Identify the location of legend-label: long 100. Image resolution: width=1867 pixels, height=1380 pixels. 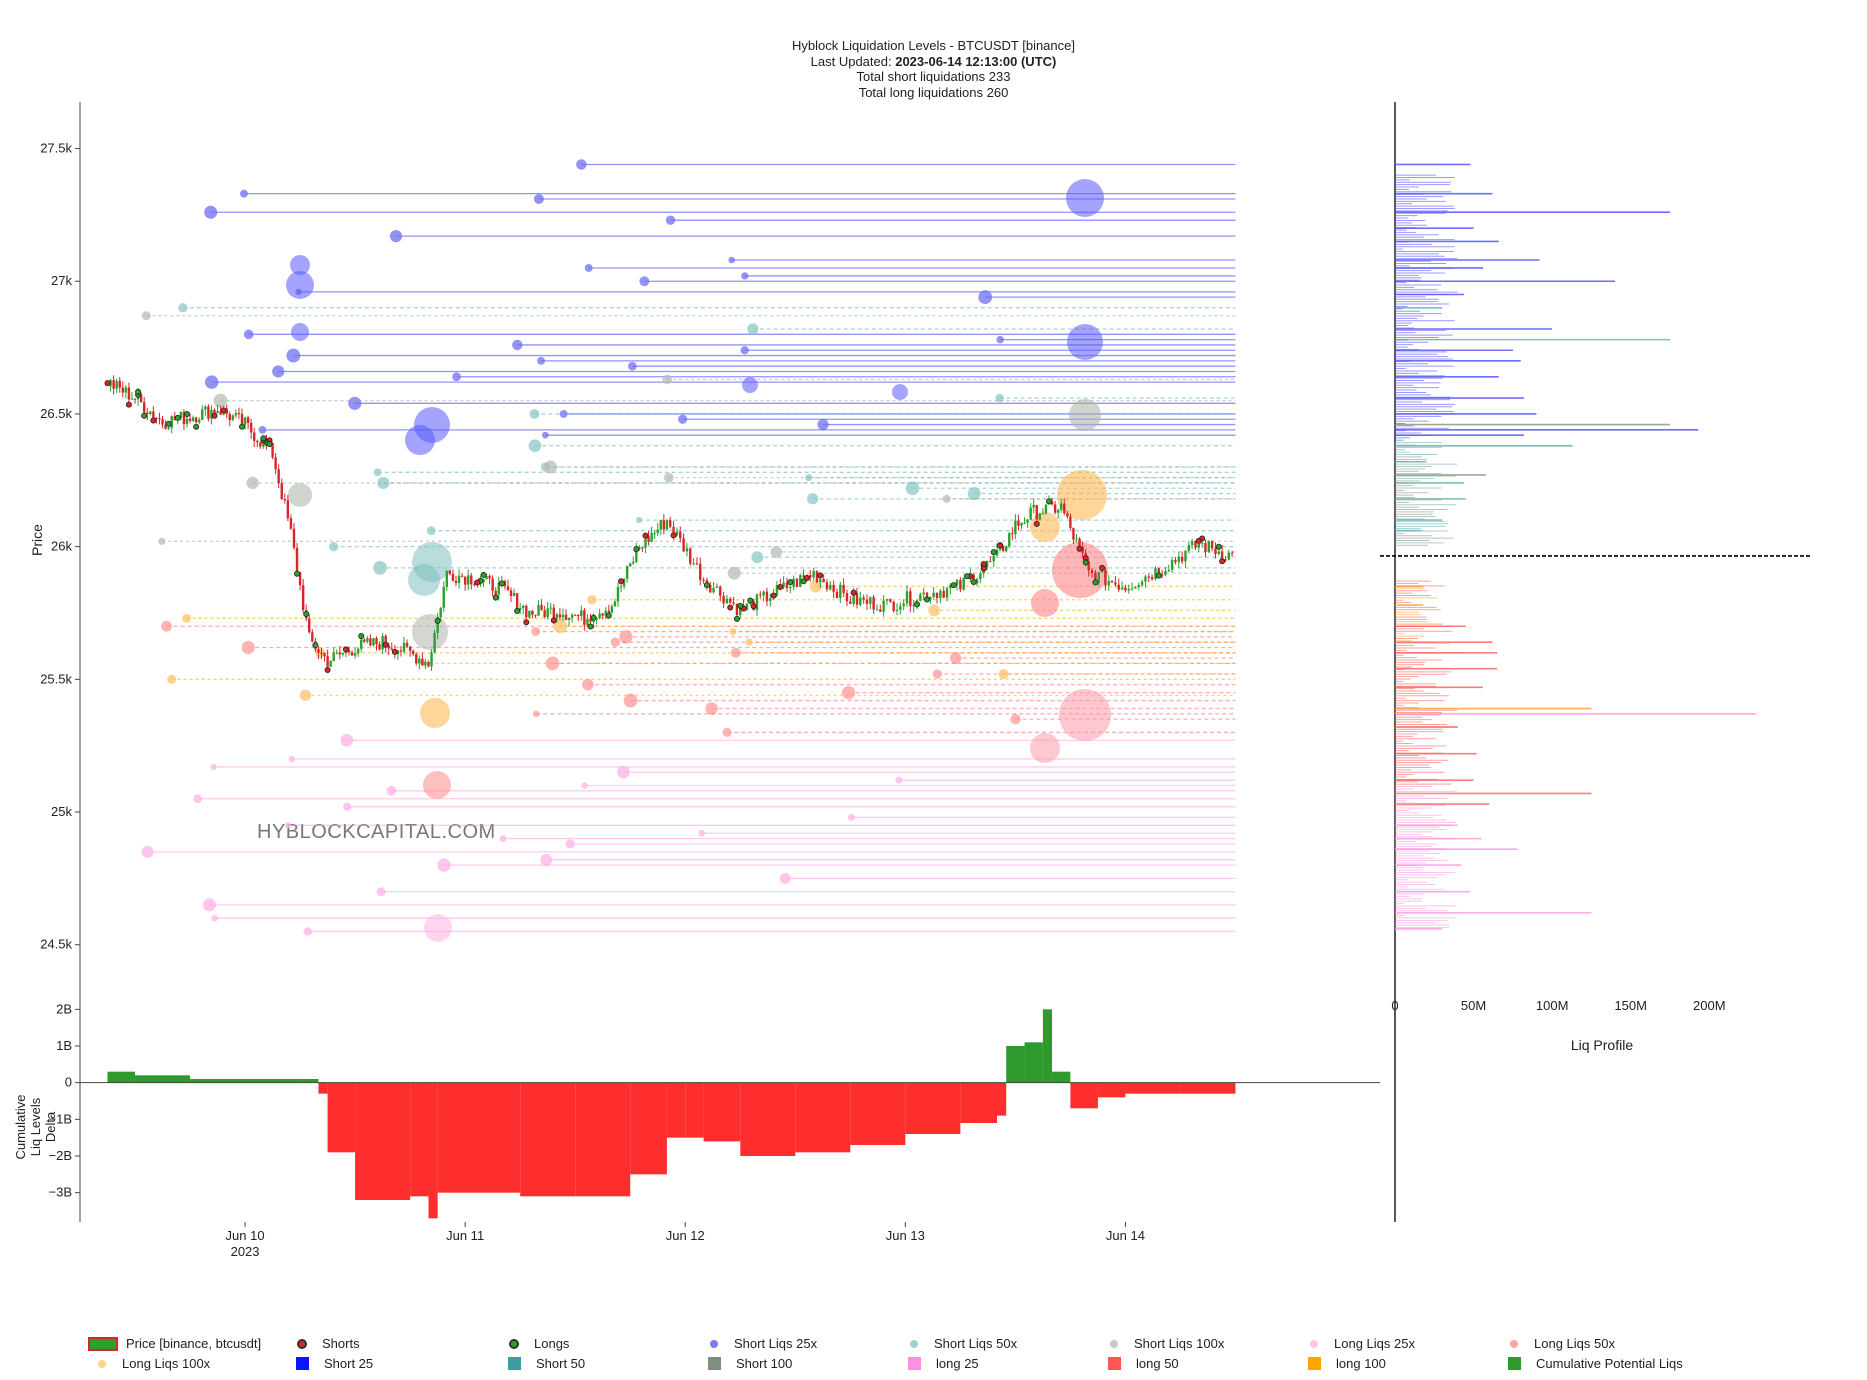
(1361, 1363).